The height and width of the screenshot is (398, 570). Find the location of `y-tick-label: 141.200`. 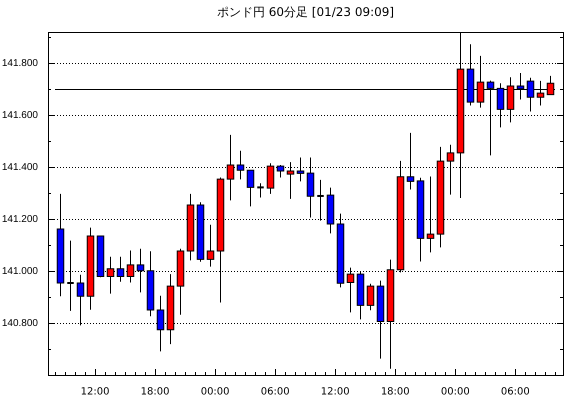

y-tick-label: 141.200 is located at coordinates (20, 219).